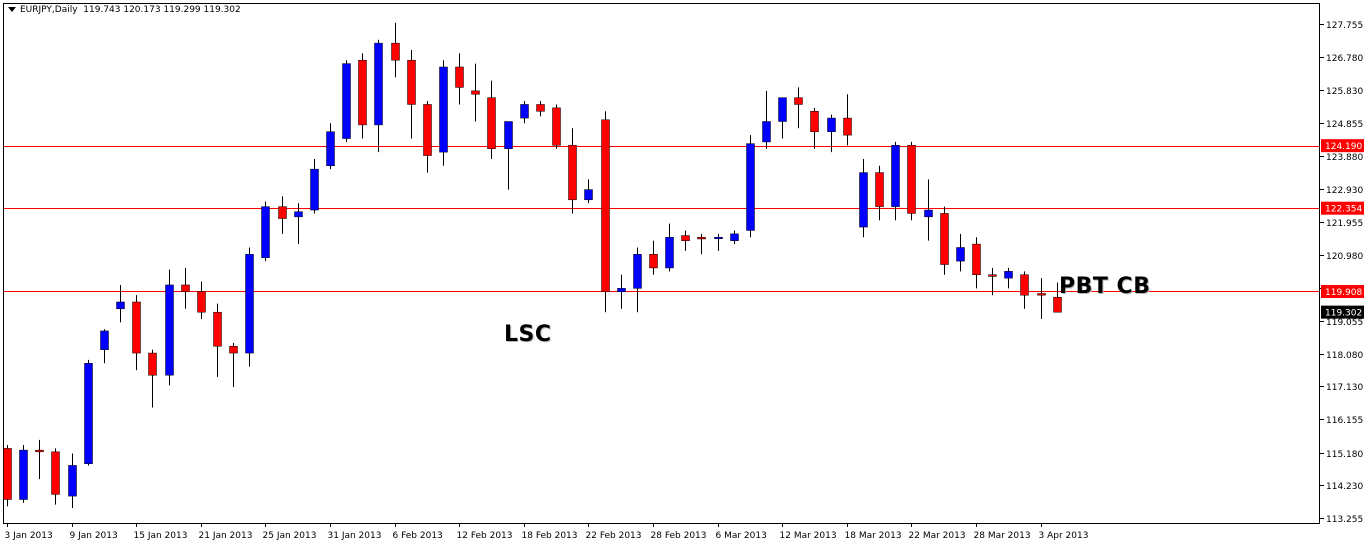  I want to click on y-tick-label: 116.155, so click(1344, 421).